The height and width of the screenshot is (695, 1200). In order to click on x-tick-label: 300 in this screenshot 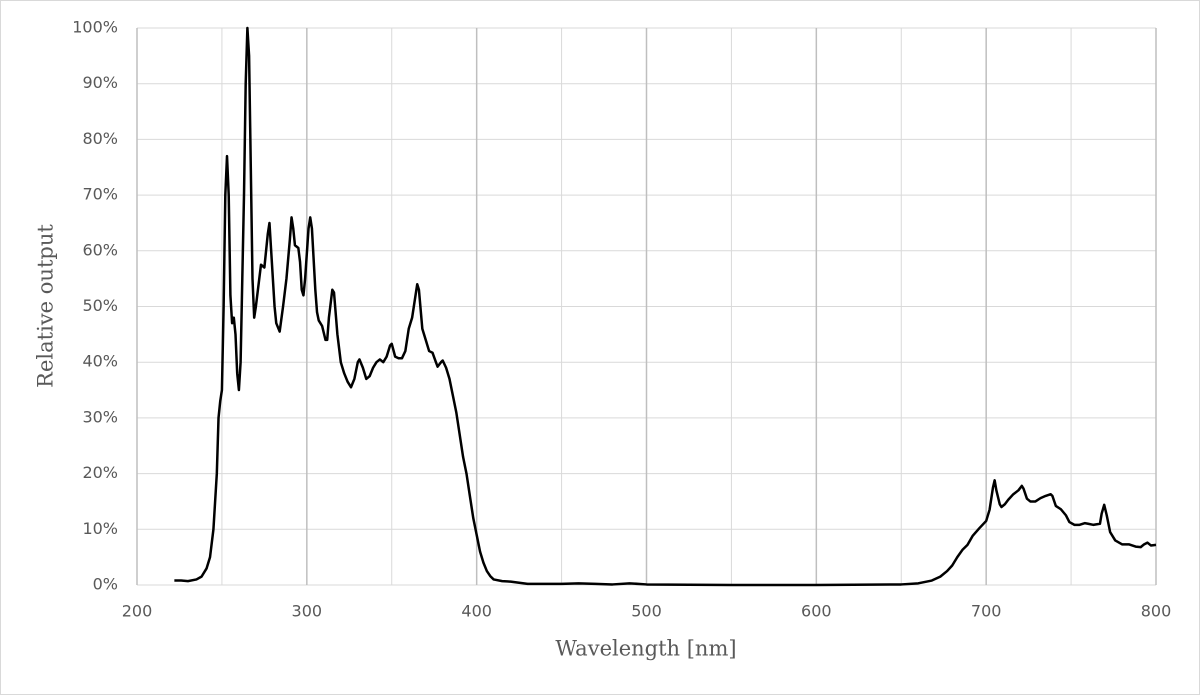, I will do `click(307, 611)`.